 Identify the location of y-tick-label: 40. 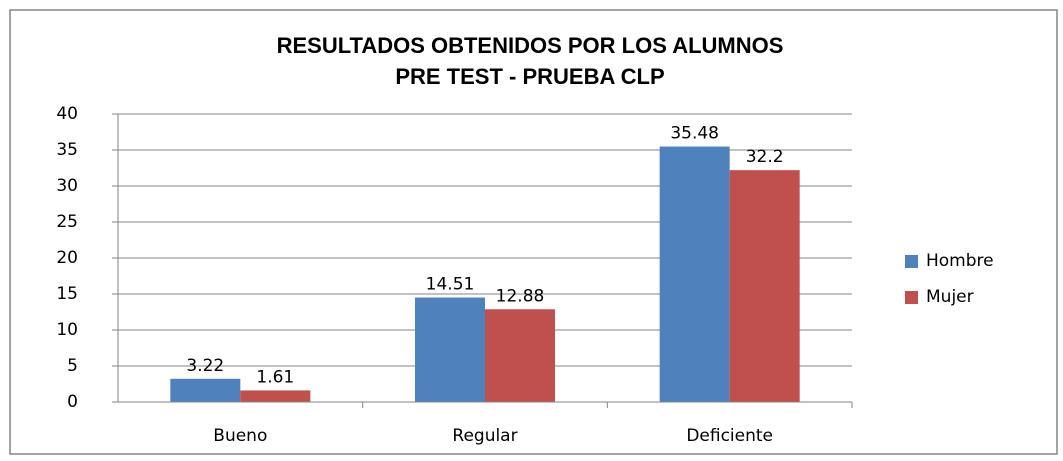
(67, 114).